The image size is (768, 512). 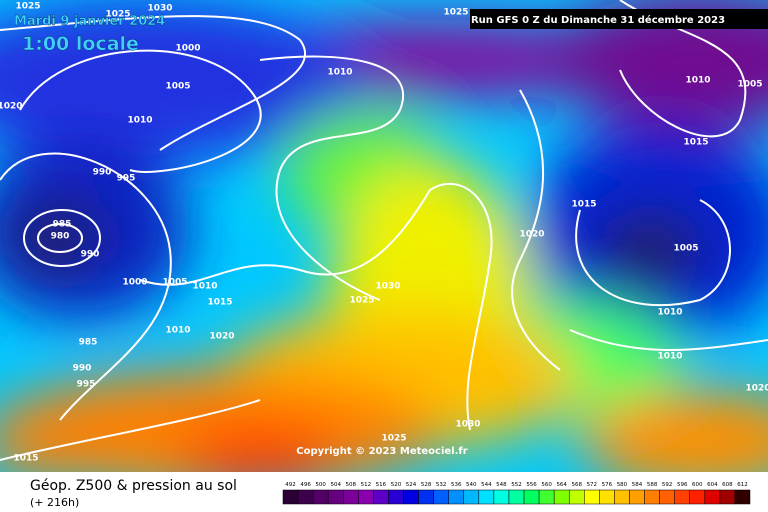 I want to click on scale-label: 600, so click(x=697, y=485).